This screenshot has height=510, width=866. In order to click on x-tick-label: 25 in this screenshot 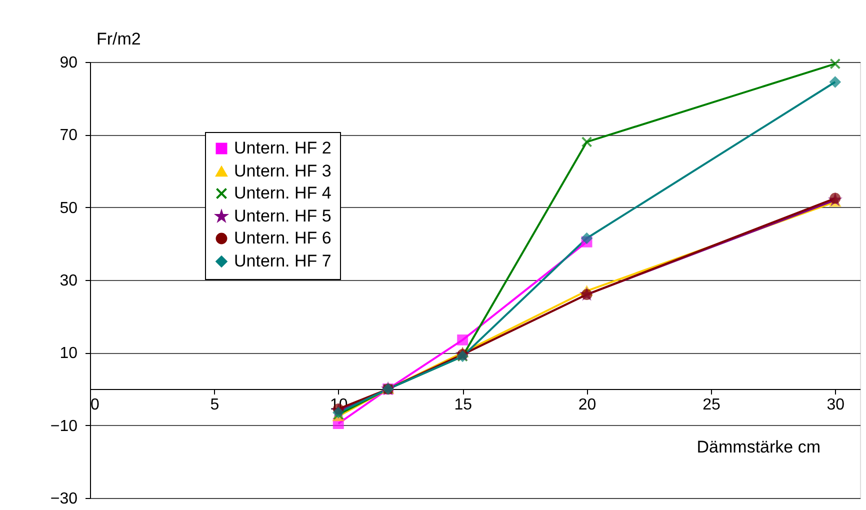, I will do `click(711, 405)`.